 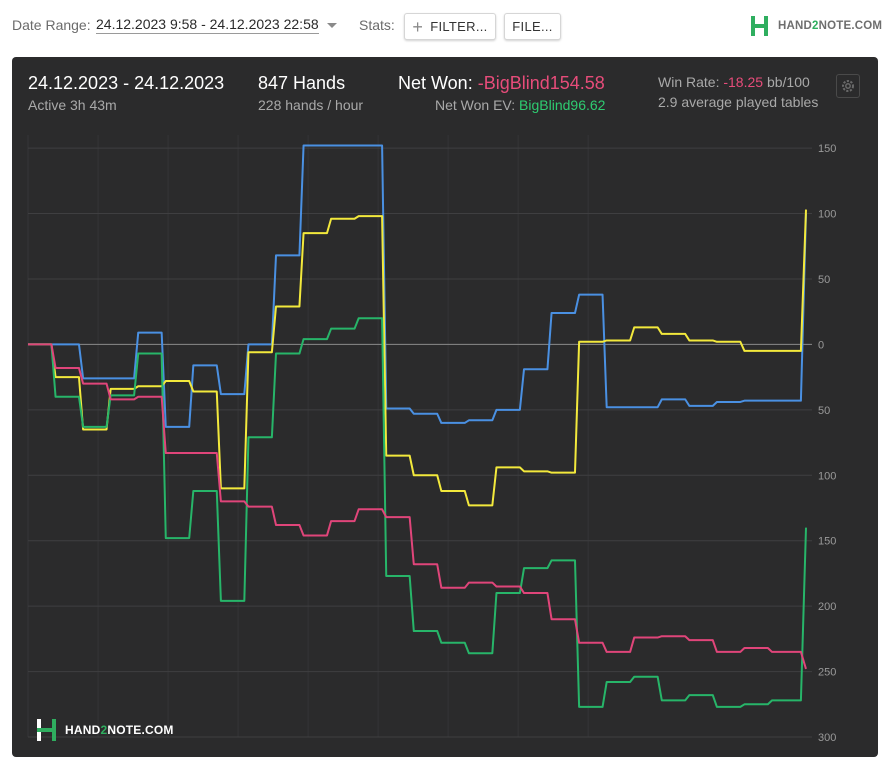 What do you see at coordinates (827, 607) in the screenshot?
I see `y-tick-label: 200` at bounding box center [827, 607].